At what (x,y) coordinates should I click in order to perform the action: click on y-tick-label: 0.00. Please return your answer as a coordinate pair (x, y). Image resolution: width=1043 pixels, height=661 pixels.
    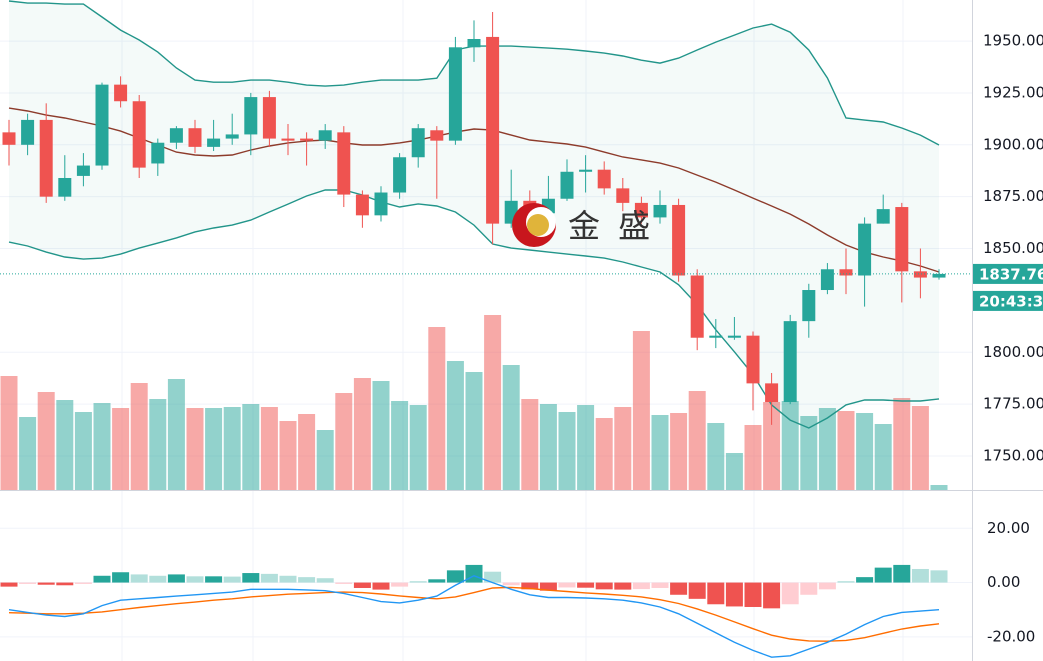
    Looking at the image, I should click on (1003, 582).